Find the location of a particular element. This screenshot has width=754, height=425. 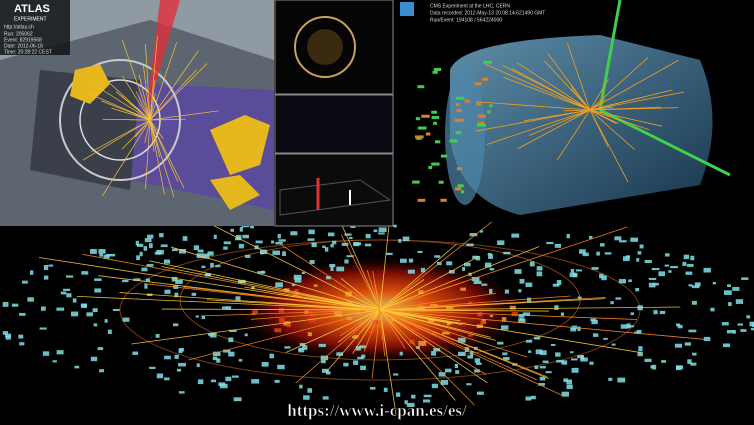

atlas-logo: ATLAS is located at coordinates (32, 9).